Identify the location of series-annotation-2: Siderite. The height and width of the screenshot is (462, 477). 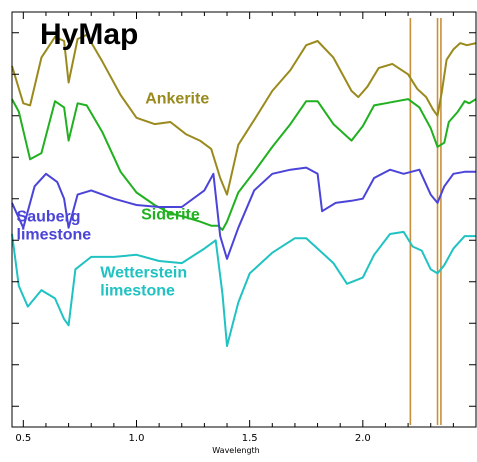
(170, 215).